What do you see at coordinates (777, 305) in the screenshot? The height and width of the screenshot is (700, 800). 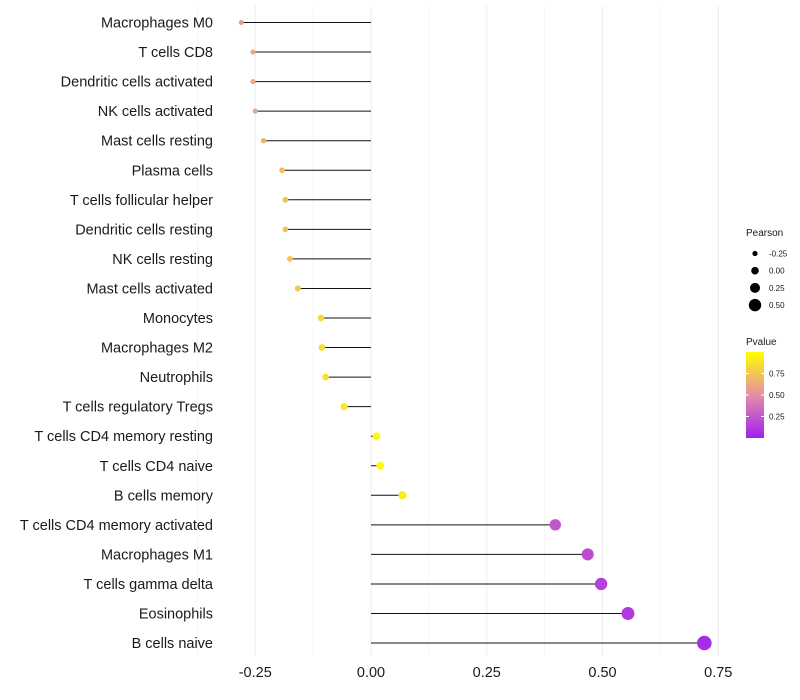 I see `pearson-legend-label: 0.50` at bounding box center [777, 305].